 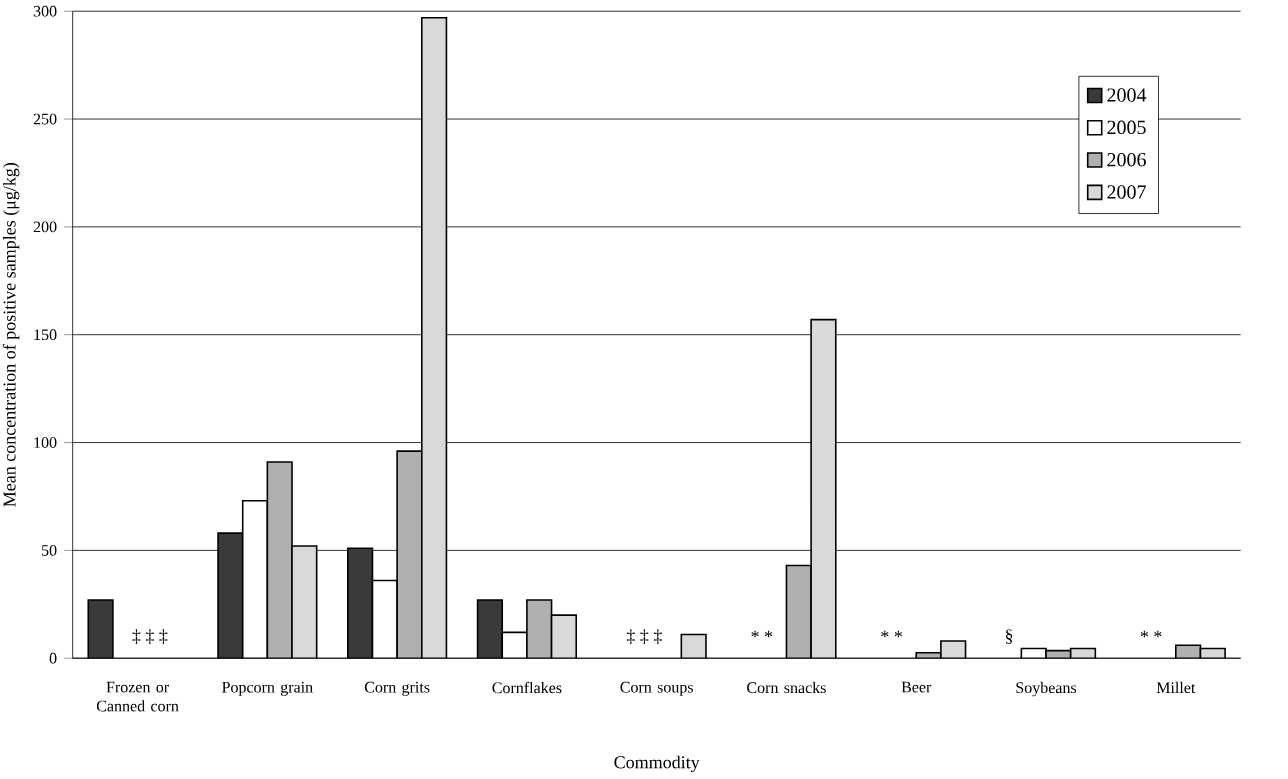 I want to click on x-tick-label: Millet, so click(x=1176, y=687).